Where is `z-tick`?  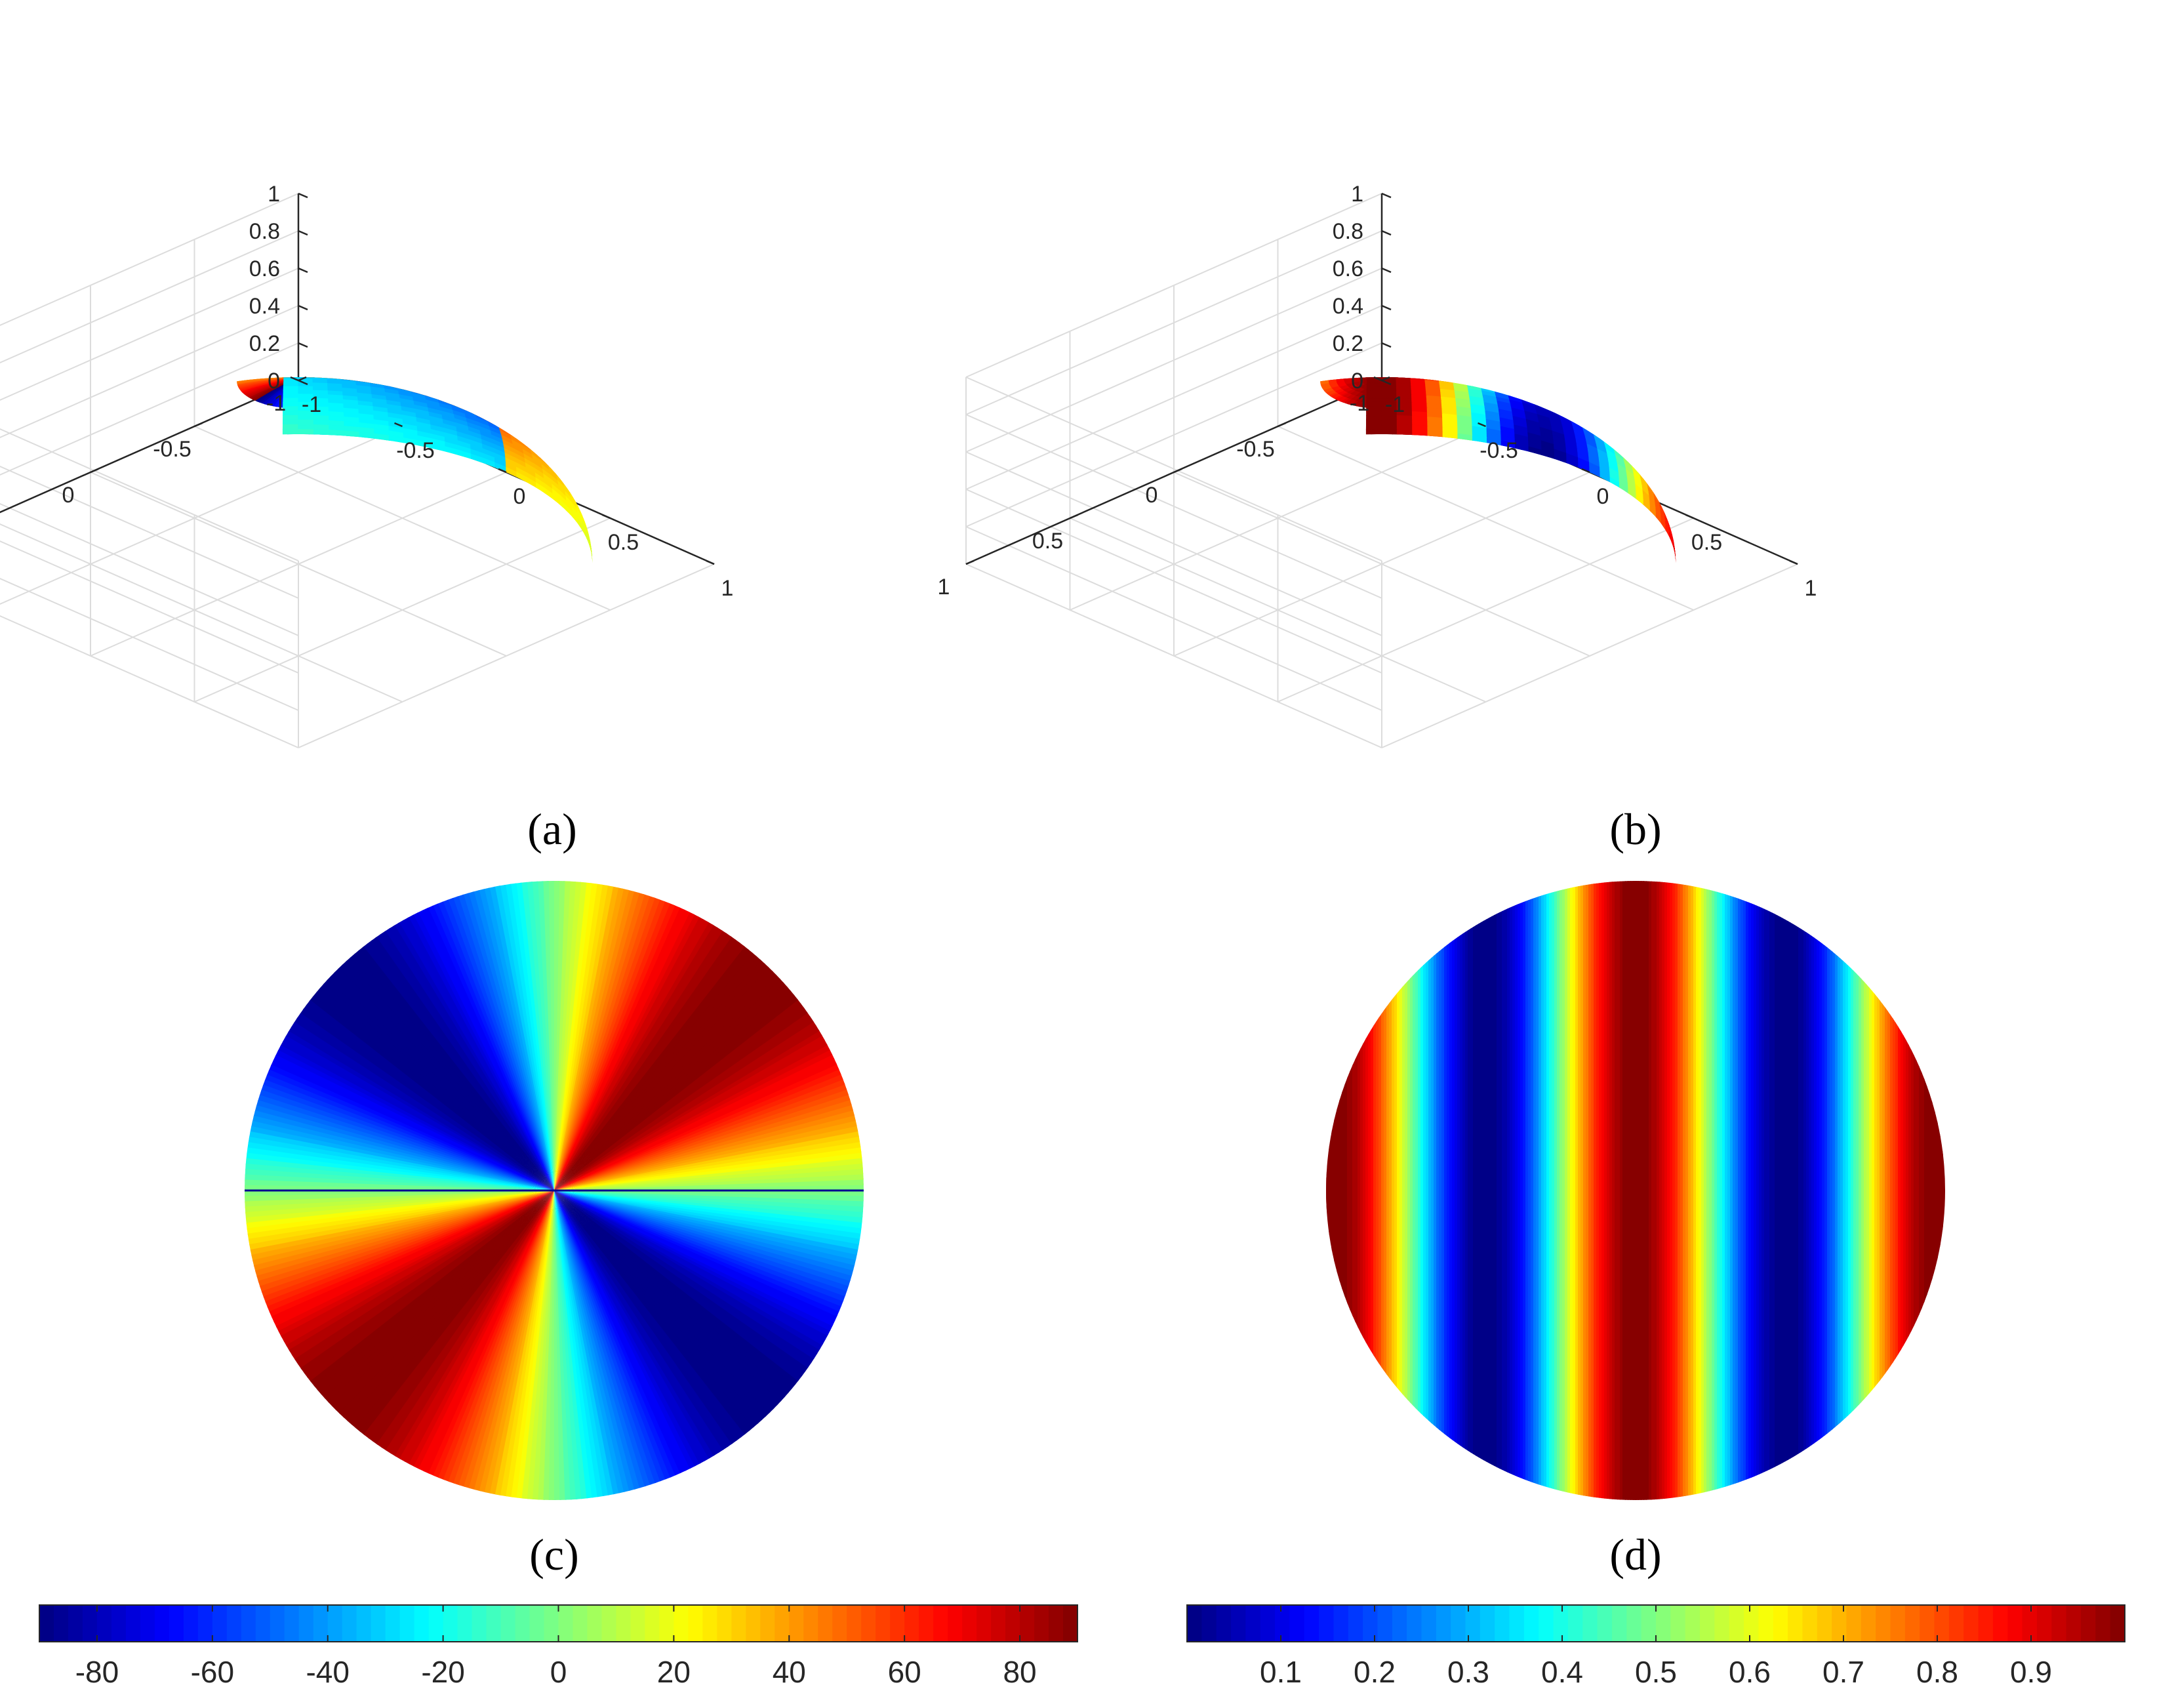 z-tick is located at coordinates (303, 270).